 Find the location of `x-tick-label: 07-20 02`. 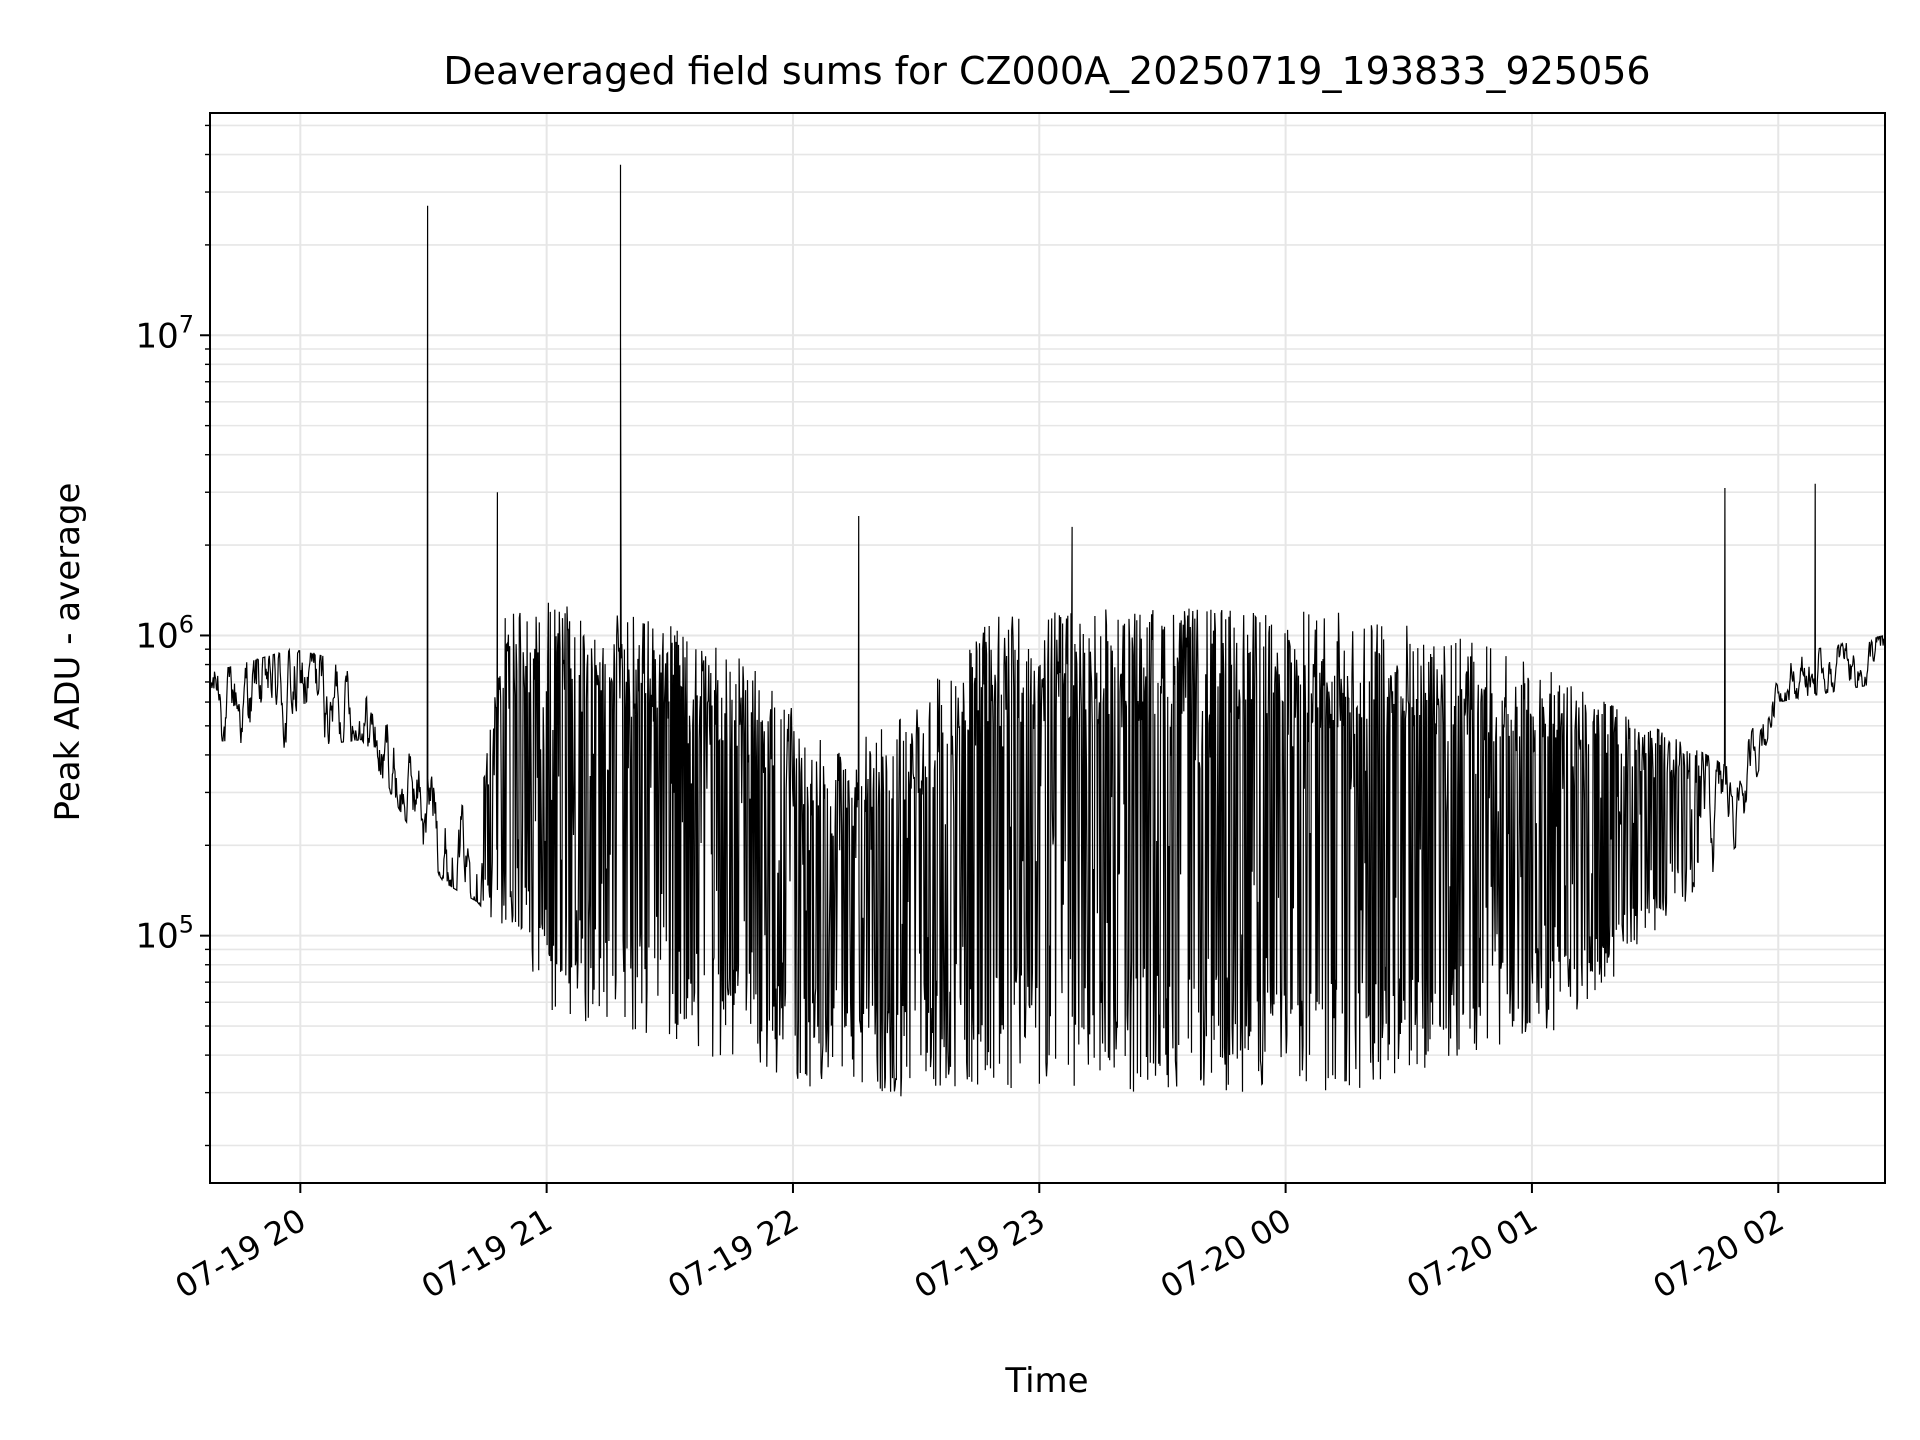

x-tick-label: 07-20 02 is located at coordinates (1719, 1253).